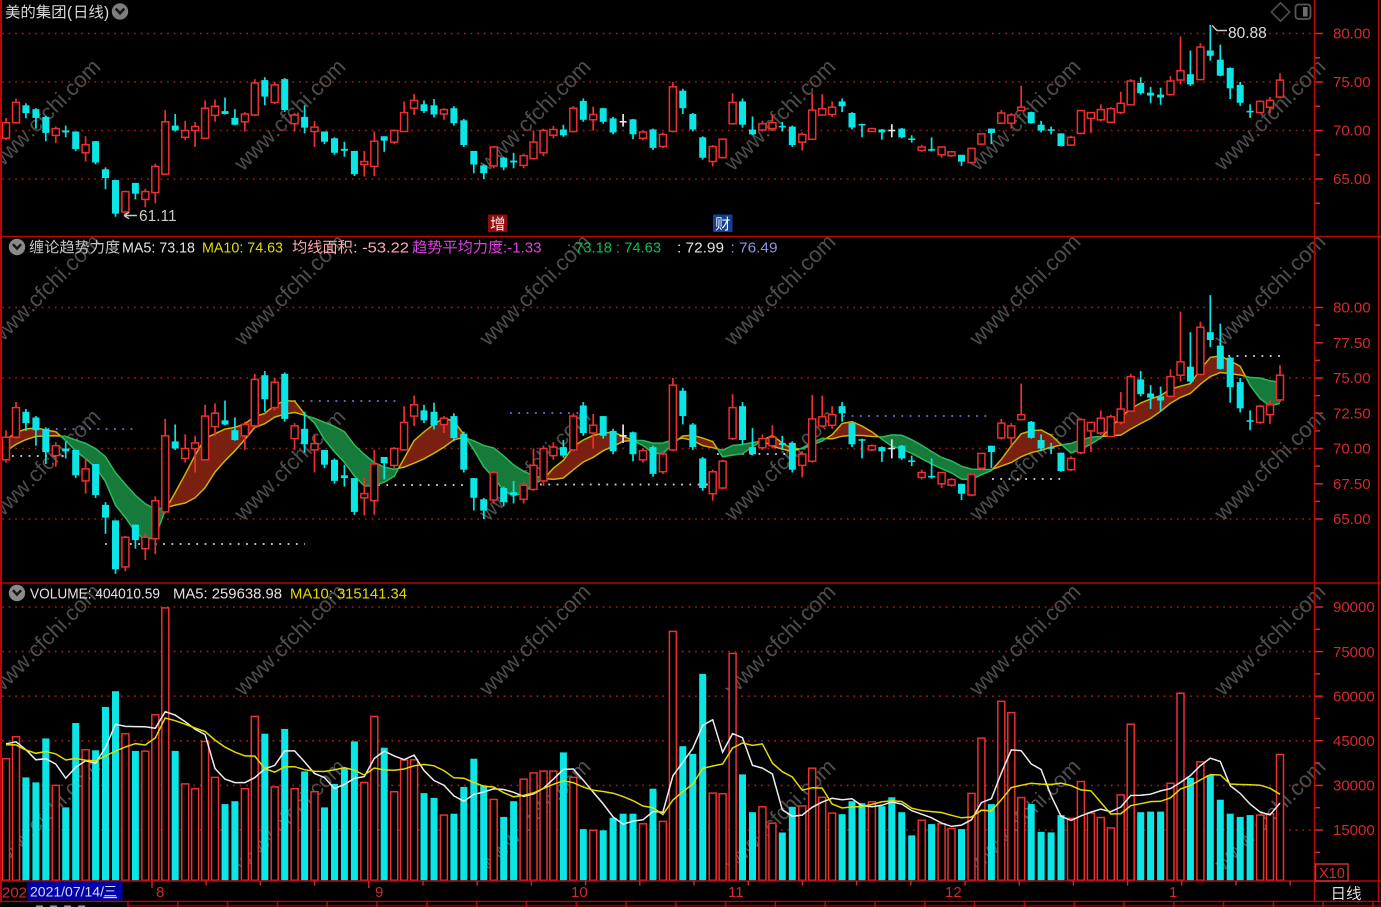  What do you see at coordinates (160, 892) in the screenshot?
I see `svg-text: 8` at bounding box center [160, 892].